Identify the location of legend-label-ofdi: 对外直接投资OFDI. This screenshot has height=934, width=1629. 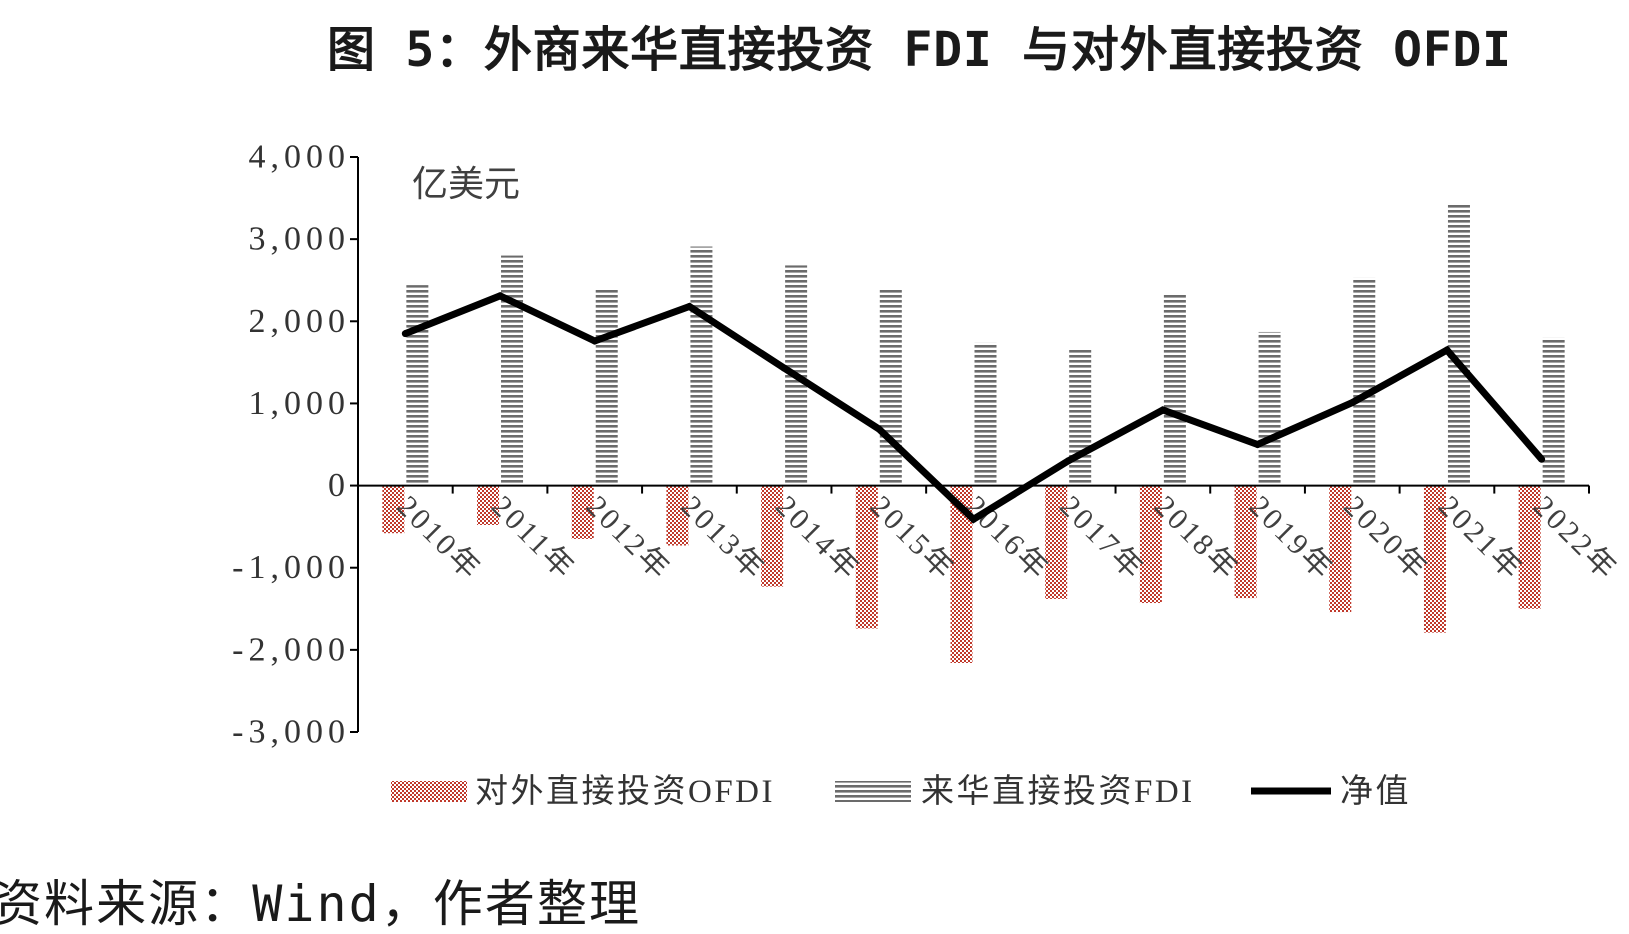
(625, 791).